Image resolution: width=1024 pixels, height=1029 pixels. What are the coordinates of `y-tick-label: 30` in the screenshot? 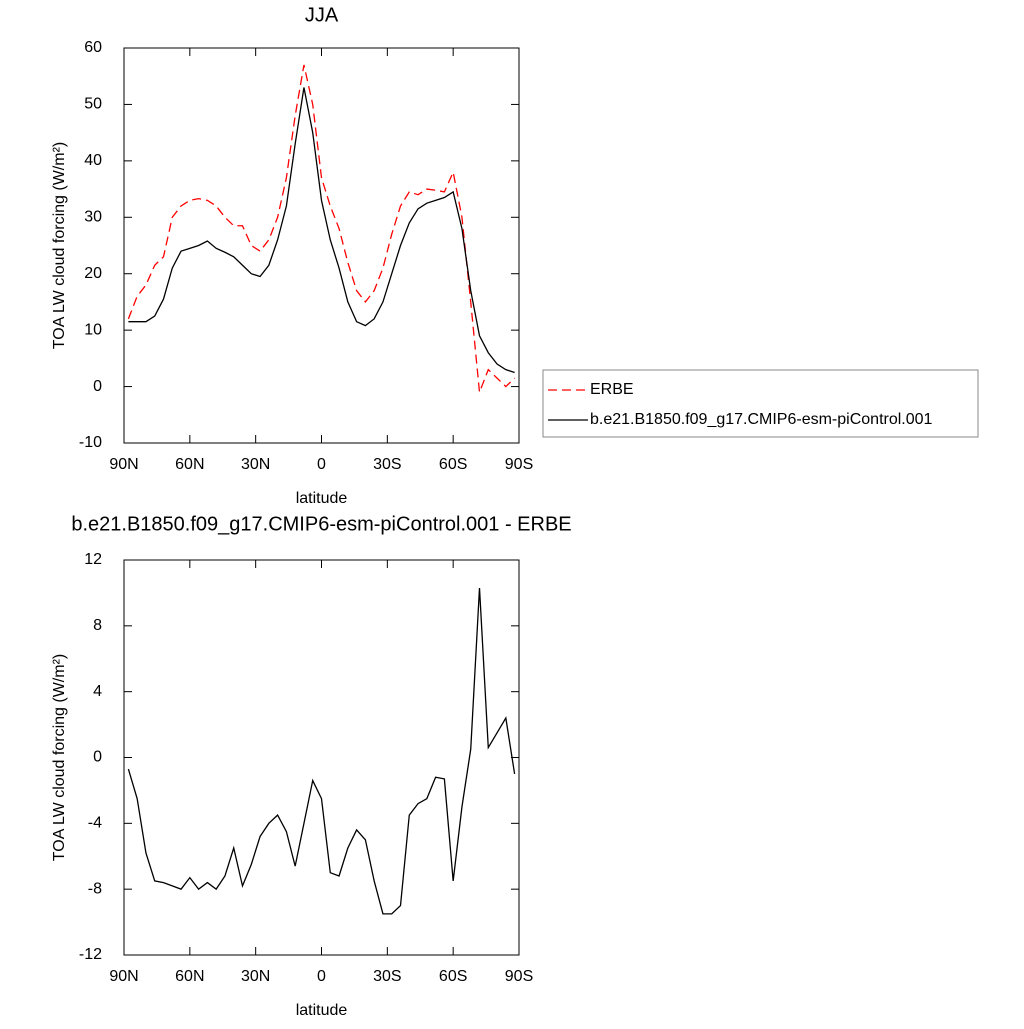 It's located at (93, 217).